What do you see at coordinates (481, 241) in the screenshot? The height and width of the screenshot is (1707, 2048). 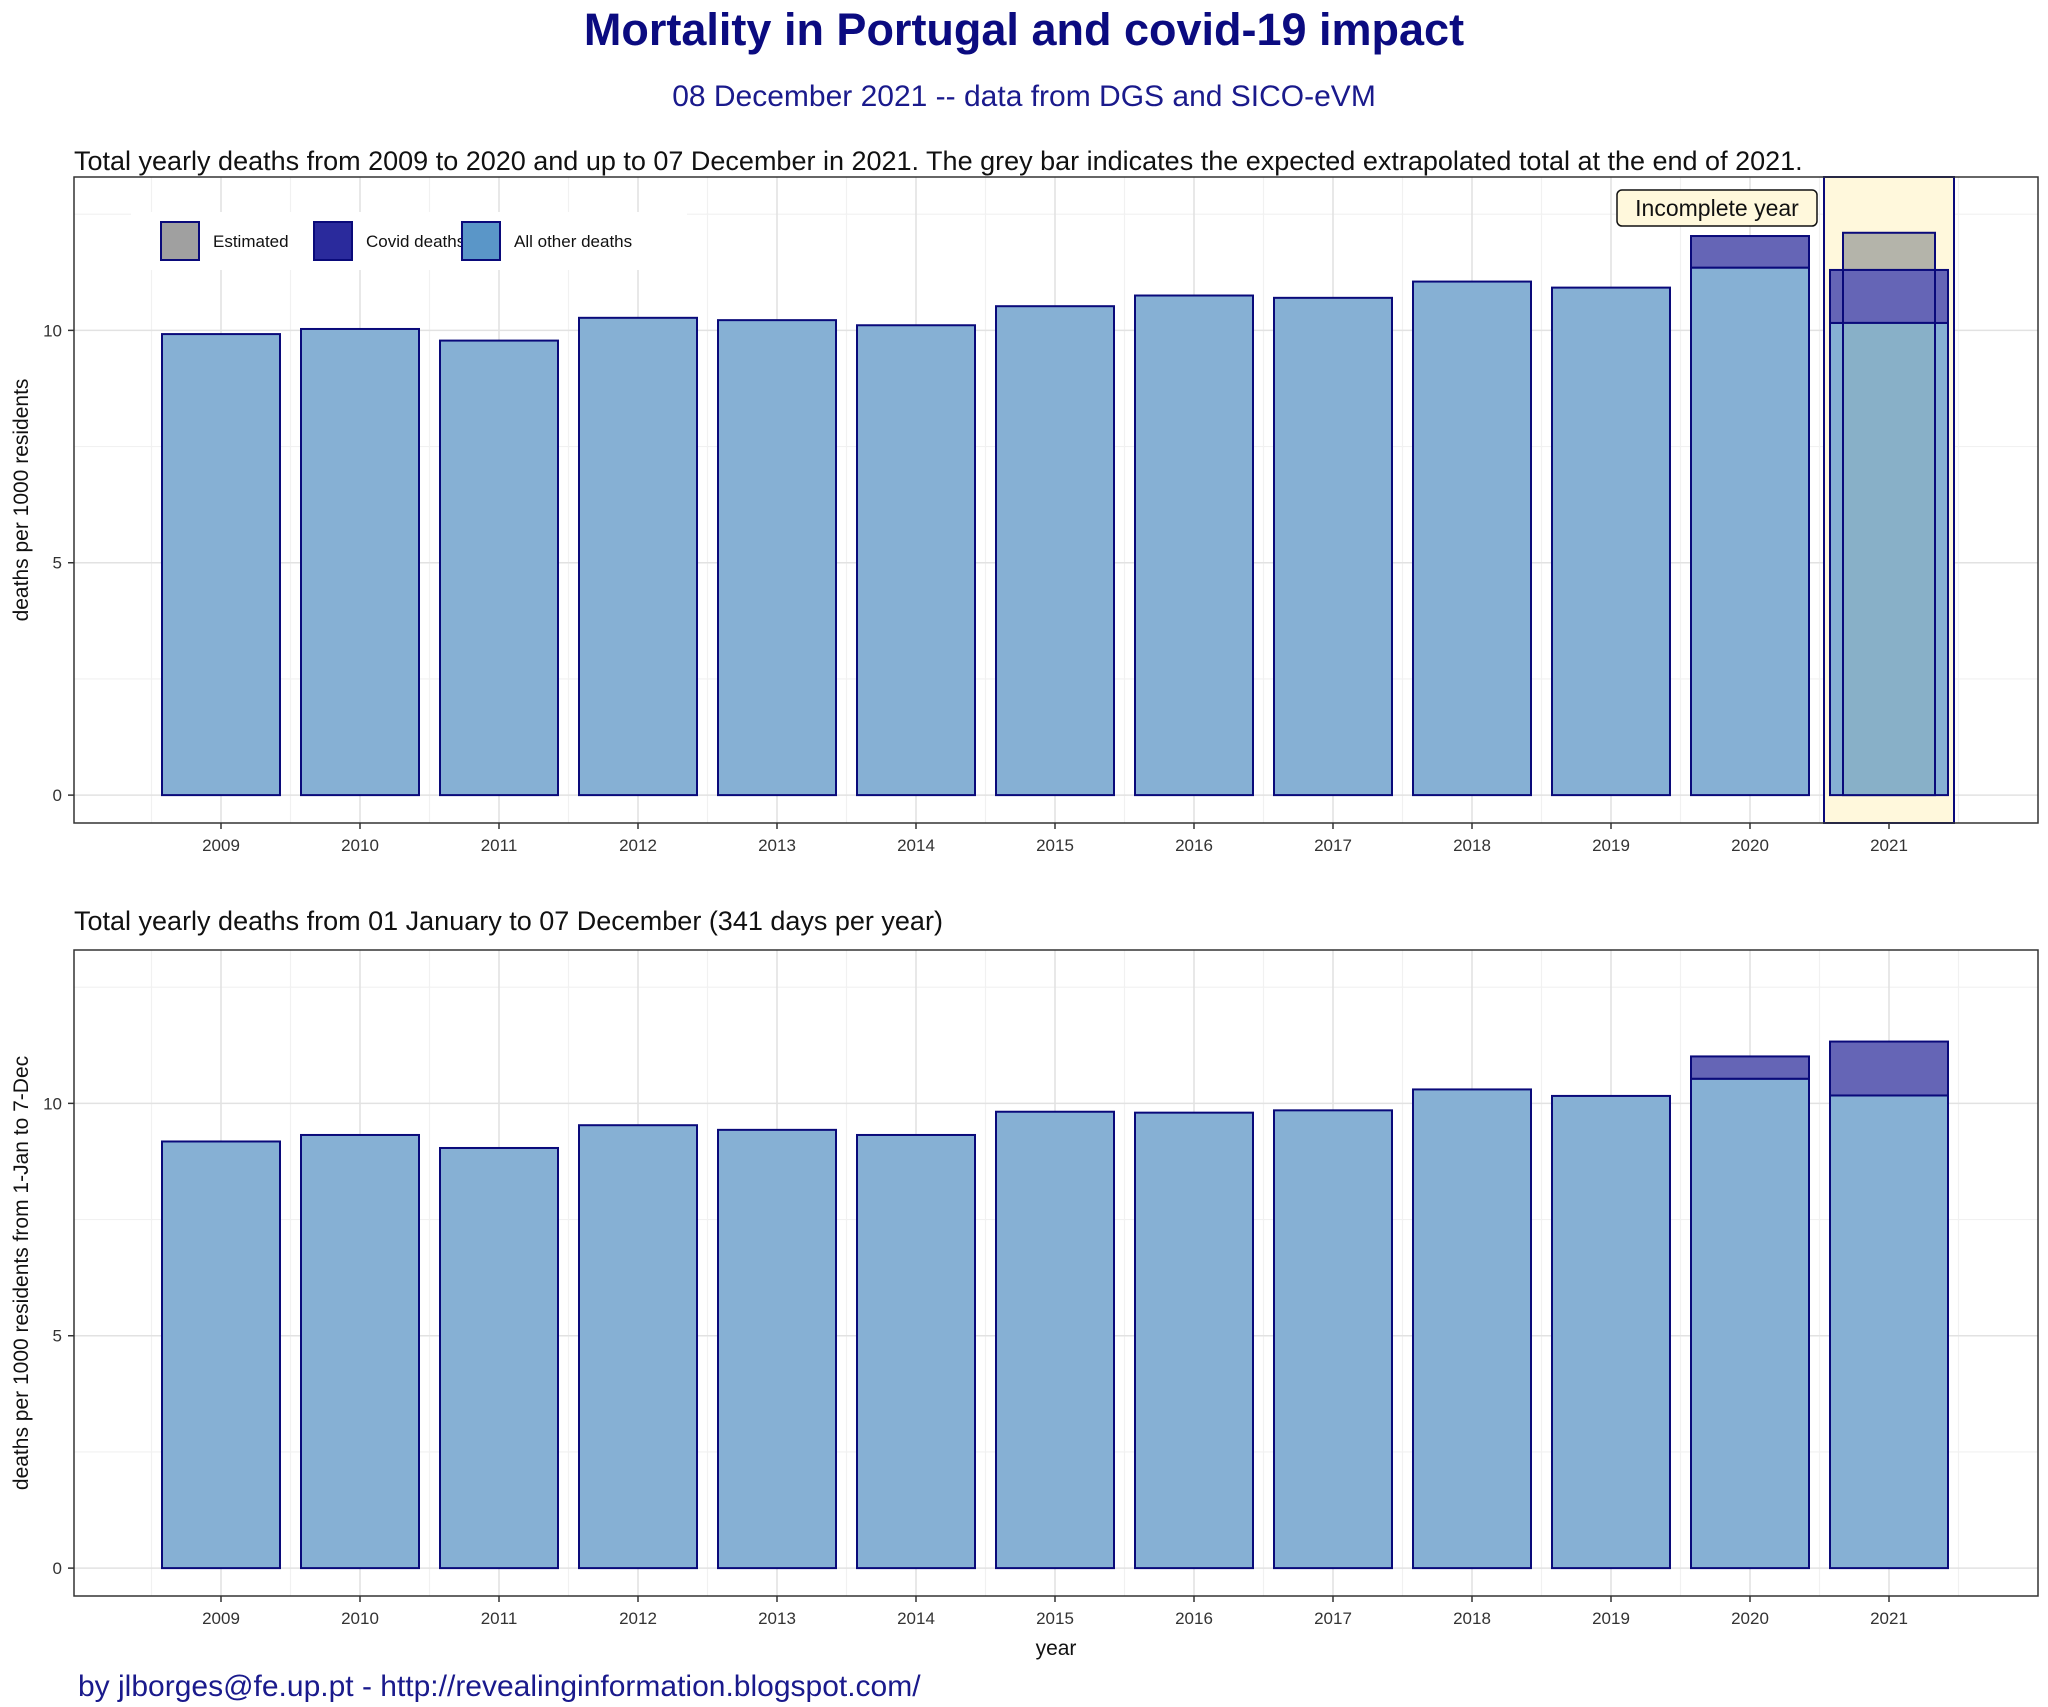 I see `legend-key-other` at bounding box center [481, 241].